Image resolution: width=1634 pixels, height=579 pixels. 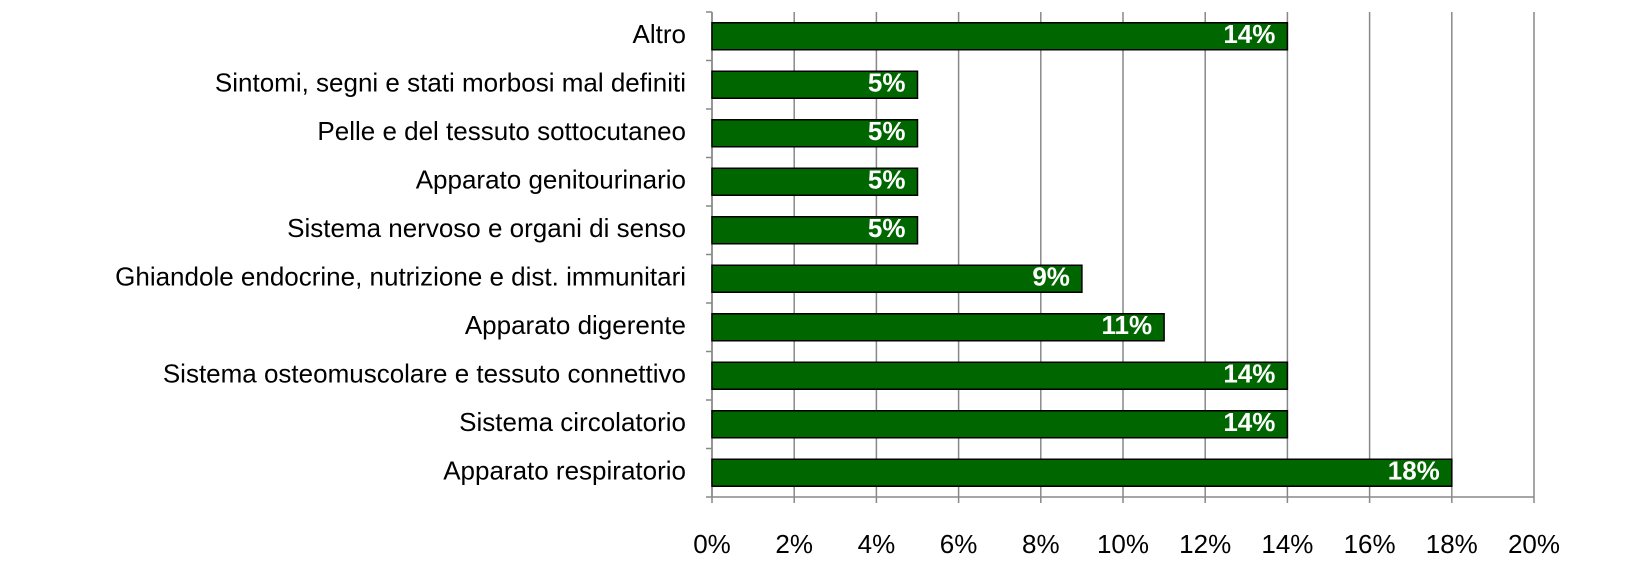 I want to click on x-tick-label: 8%, so click(x=1041, y=544).